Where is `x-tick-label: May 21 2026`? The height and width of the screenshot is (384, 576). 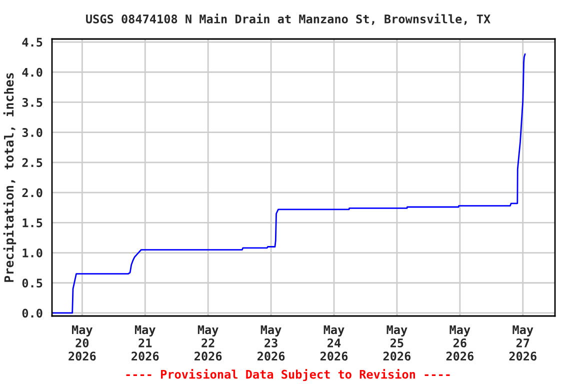
x-tick-label: May 21 2026 is located at coordinates (145, 343).